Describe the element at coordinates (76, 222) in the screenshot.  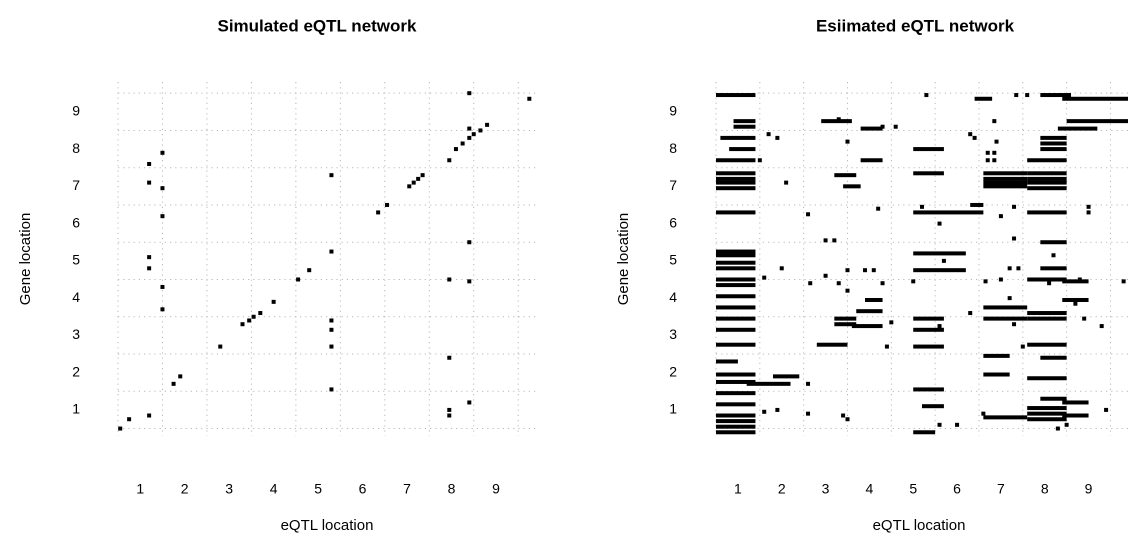
I see `y-tick-label: 6` at that location.